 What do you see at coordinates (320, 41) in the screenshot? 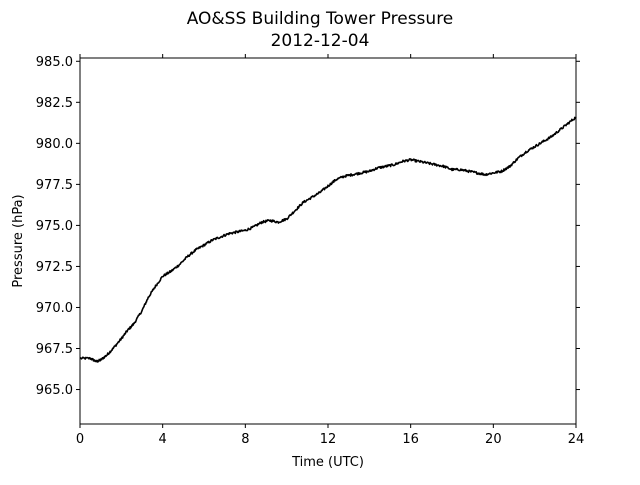
I see `chart-subtitle: 2012-12-04` at bounding box center [320, 41].